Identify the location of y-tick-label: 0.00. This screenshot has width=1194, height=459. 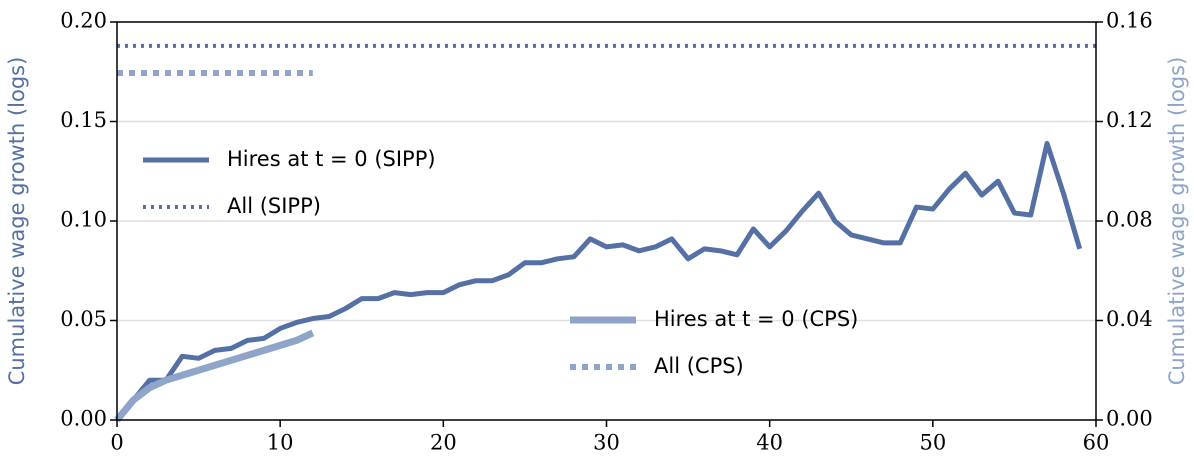
(83, 419).